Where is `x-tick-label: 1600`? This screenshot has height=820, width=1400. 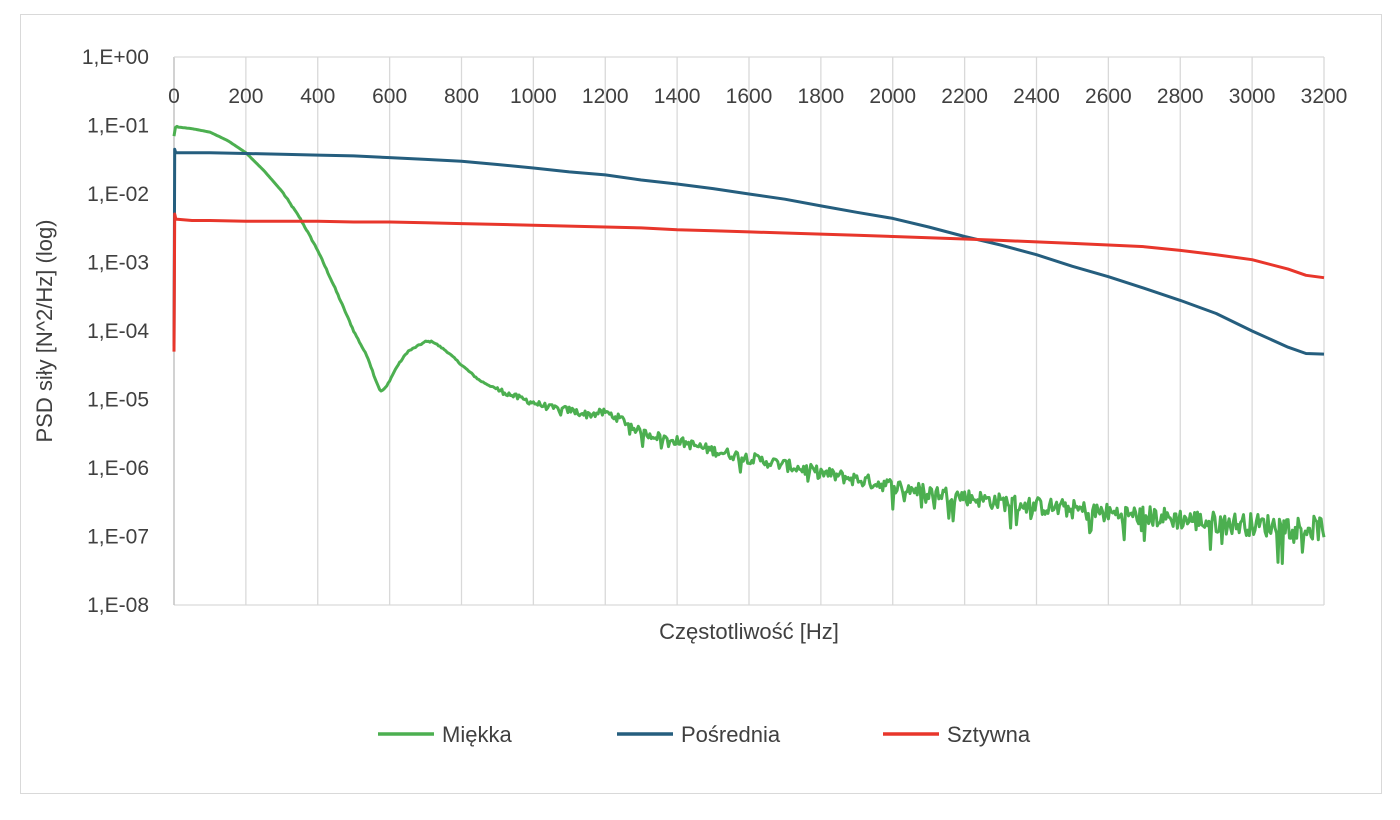
x-tick-label: 1600 is located at coordinates (749, 96).